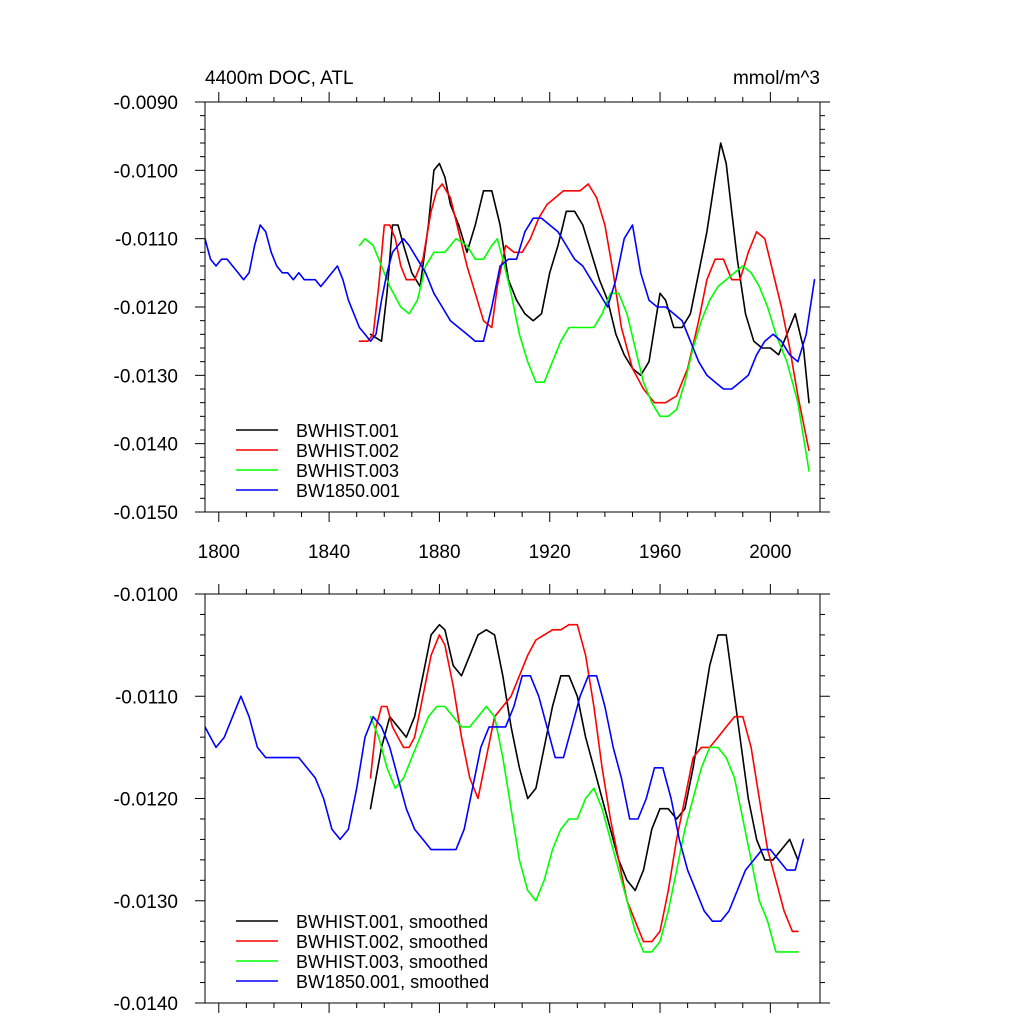 This screenshot has height=1024, width=1024. I want to click on legend-label: BWHIST.003, smoothed, so click(392, 962).